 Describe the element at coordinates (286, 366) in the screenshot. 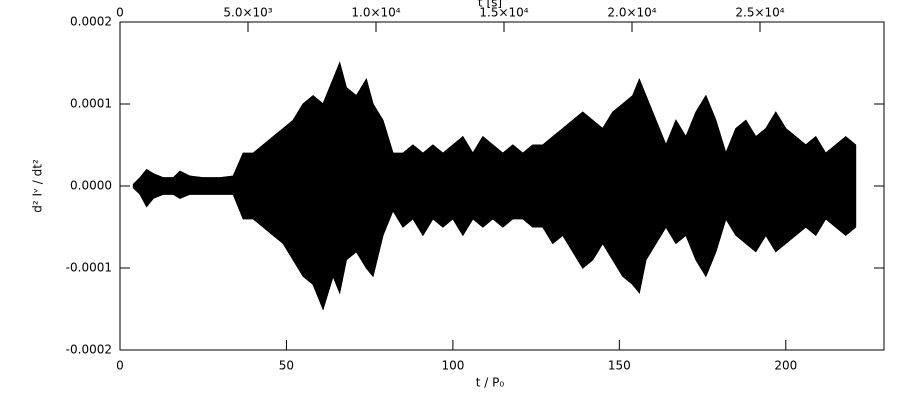

I see `x-tick-label: 50` at that location.